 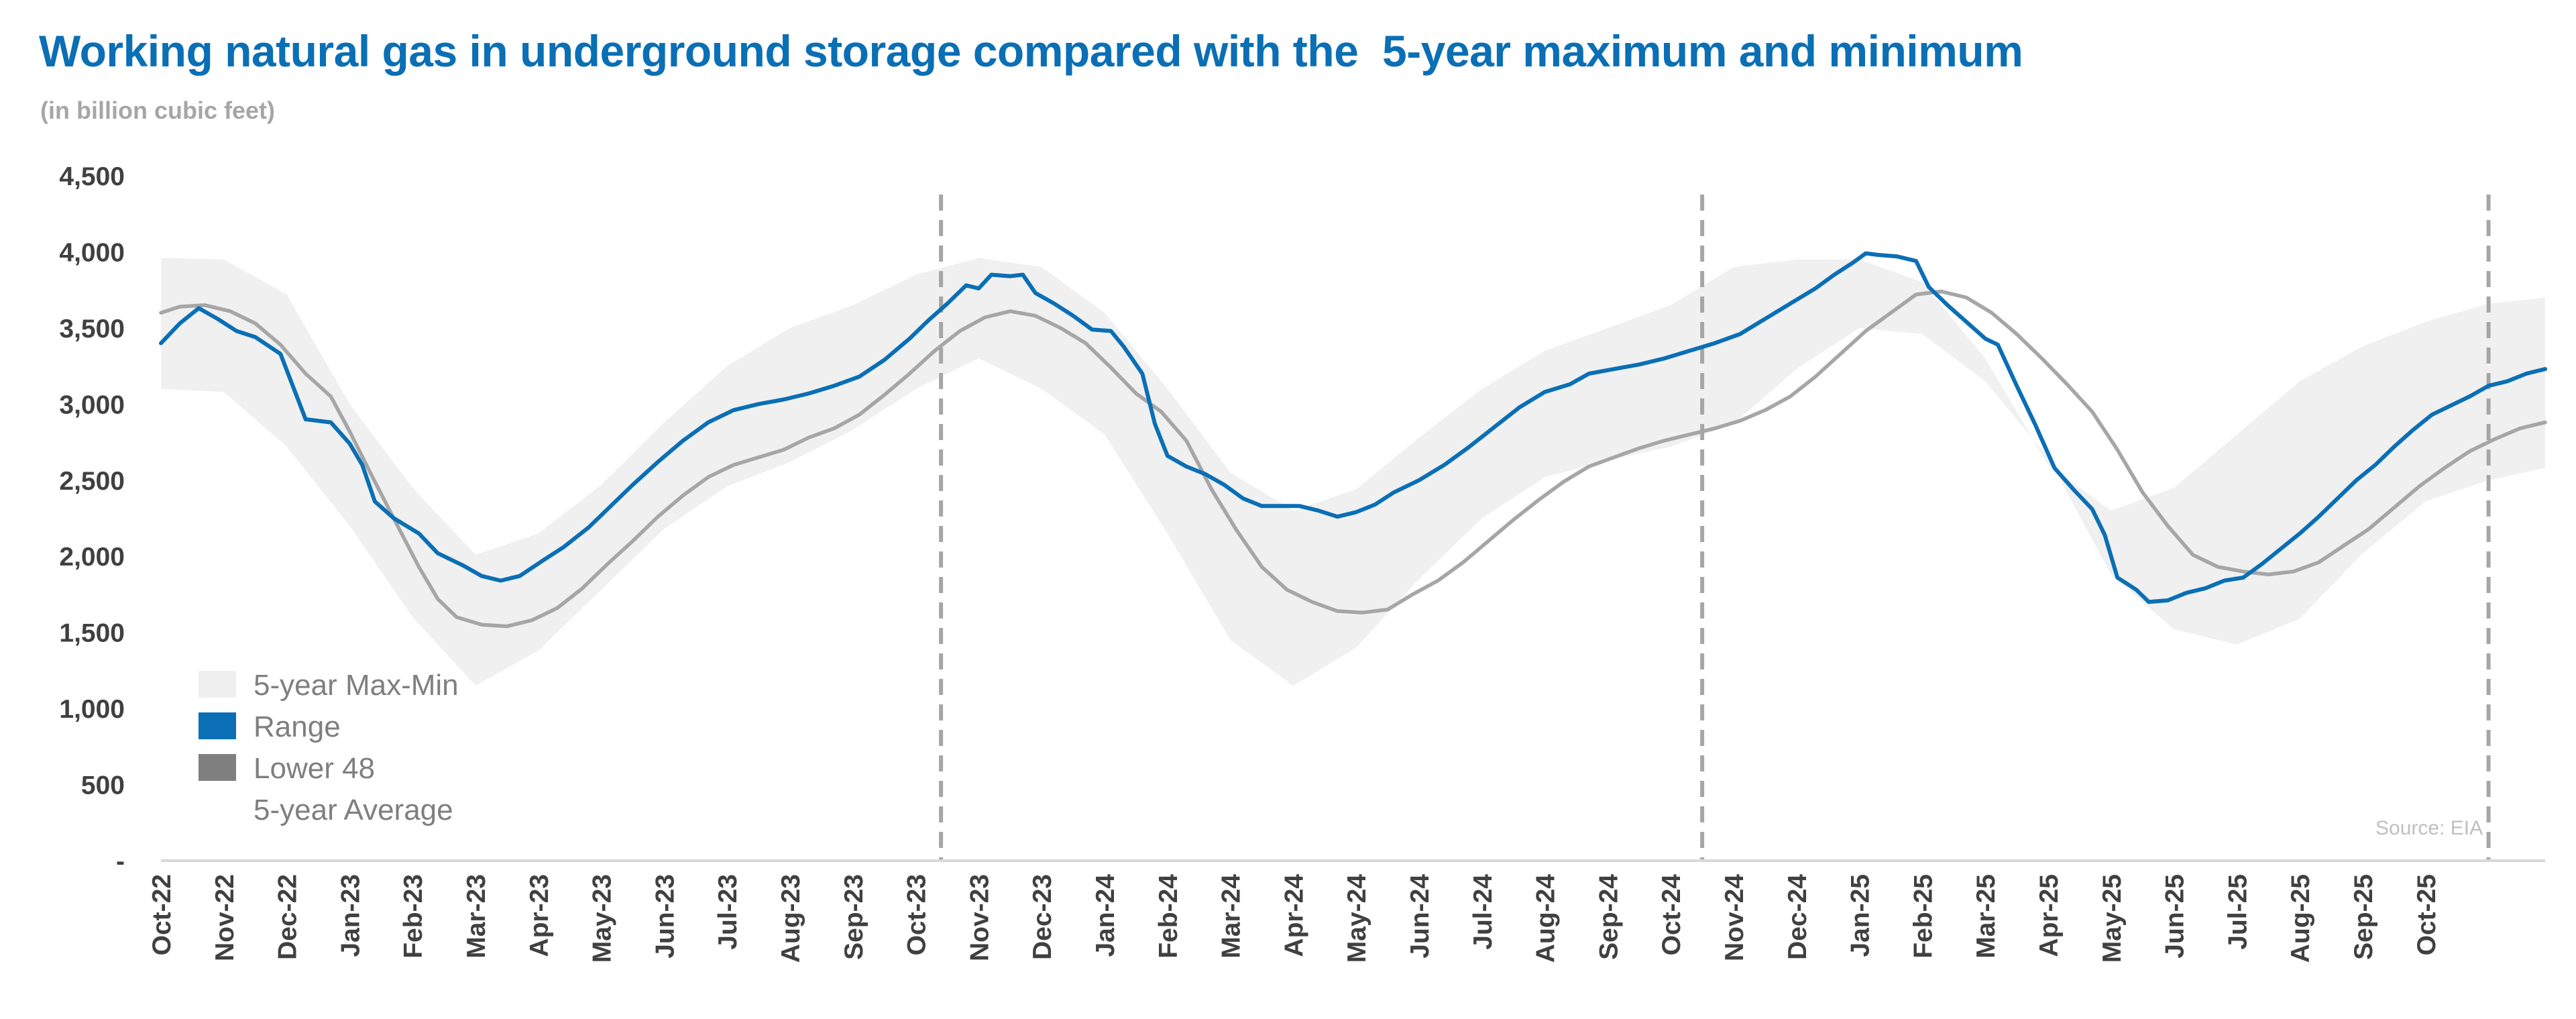 I want to click on legend-label: 5-year Max-Min, so click(x=356, y=685).